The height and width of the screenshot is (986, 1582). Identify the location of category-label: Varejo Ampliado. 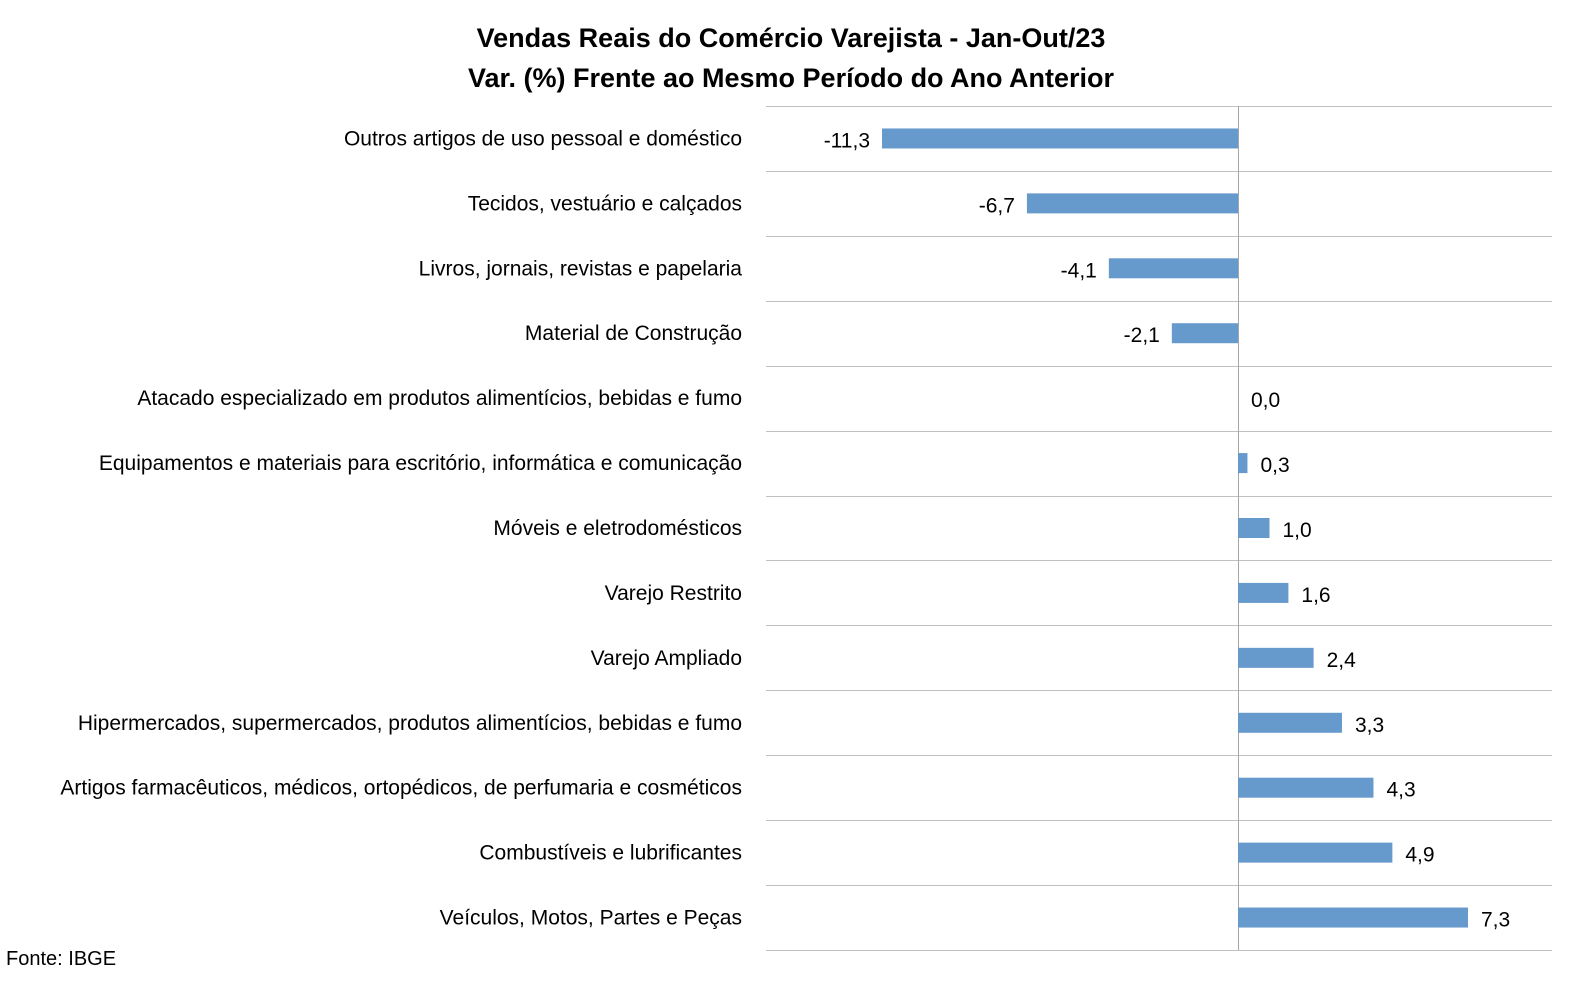
(666, 658).